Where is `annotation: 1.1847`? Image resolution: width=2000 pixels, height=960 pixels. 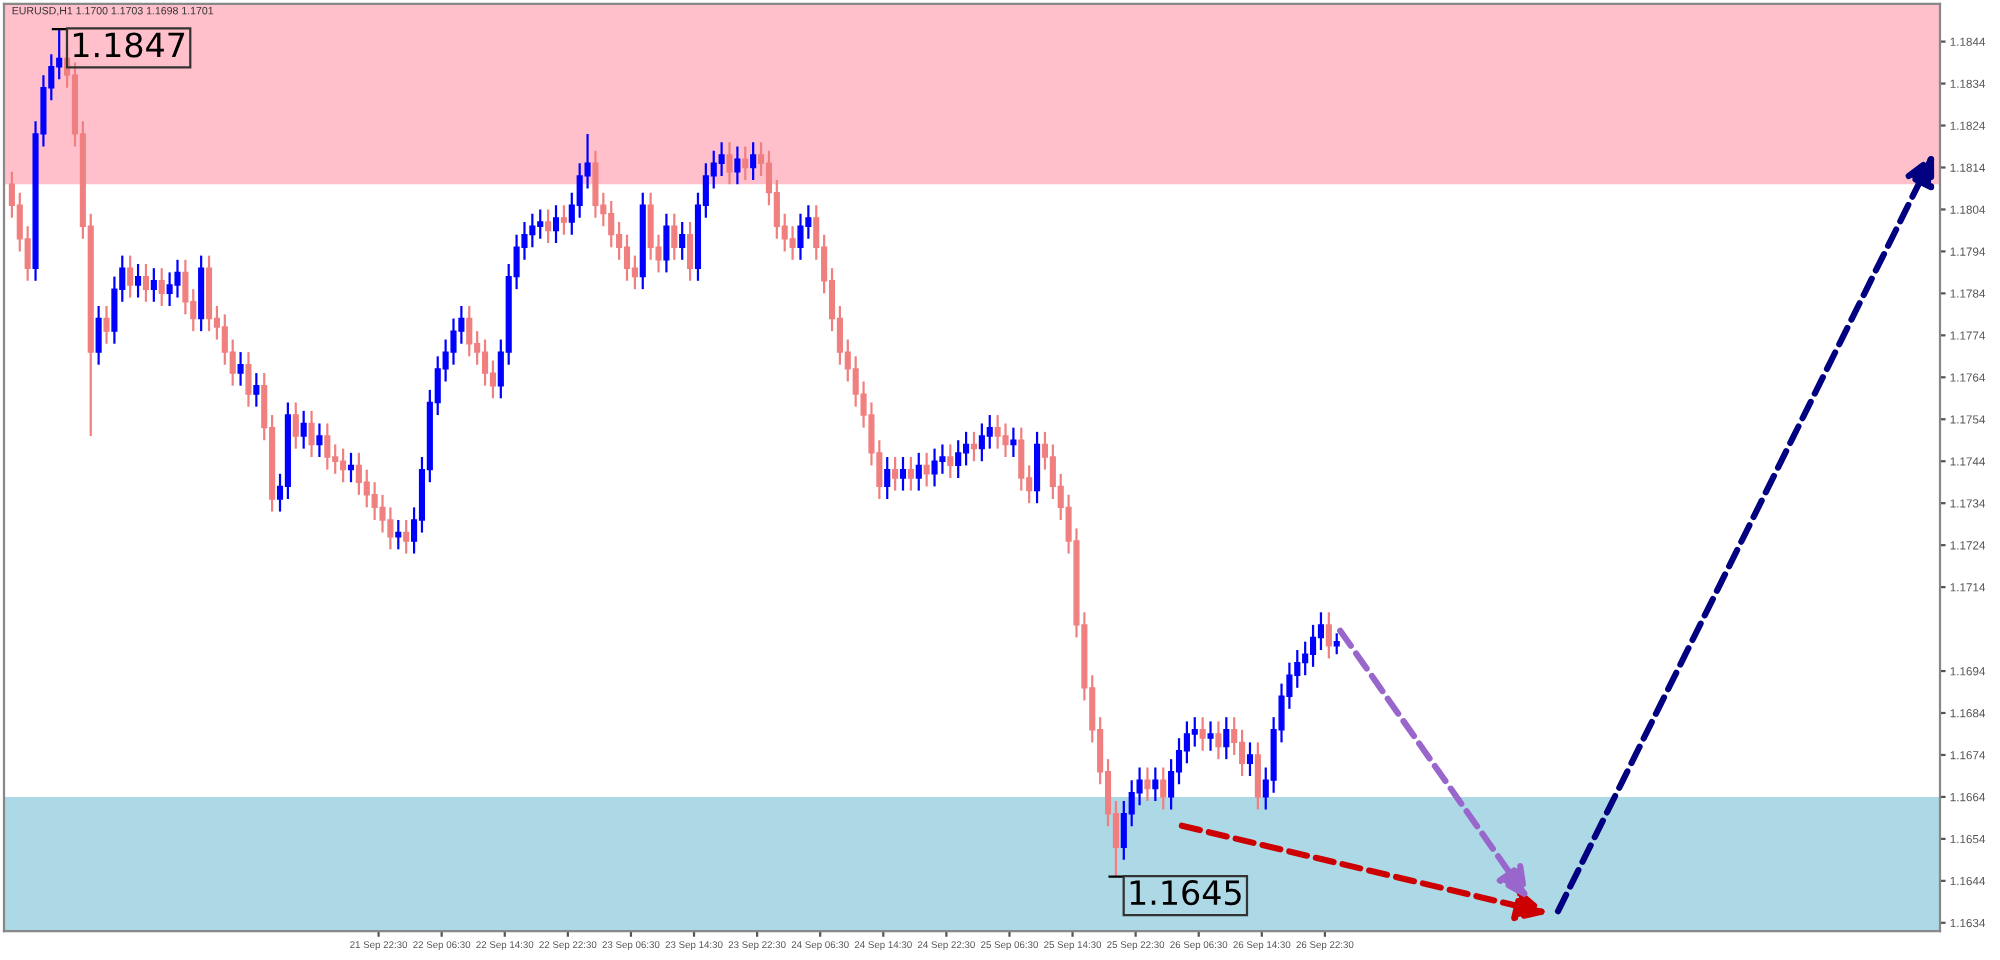
annotation: 1.1847 is located at coordinates (129, 45).